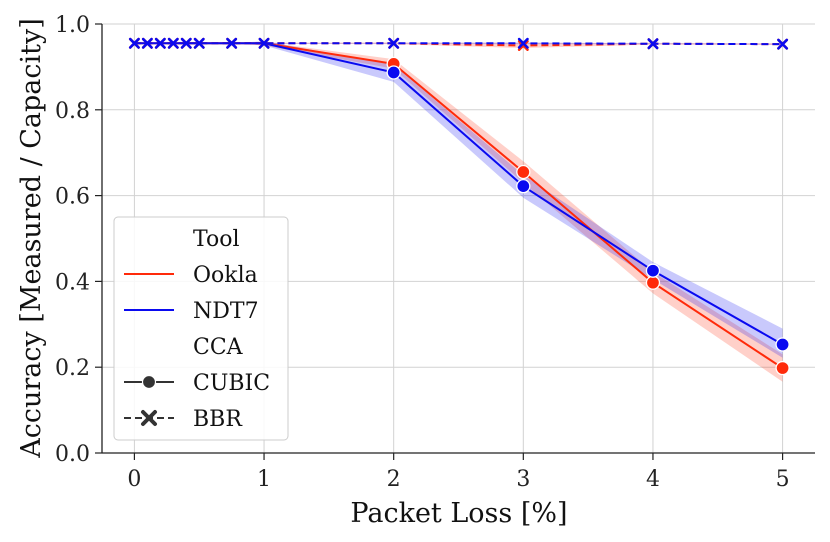 This screenshot has width=830, height=542. What do you see at coordinates (216, 239) in the screenshot?
I see `legend-title-tool: Tool` at bounding box center [216, 239].